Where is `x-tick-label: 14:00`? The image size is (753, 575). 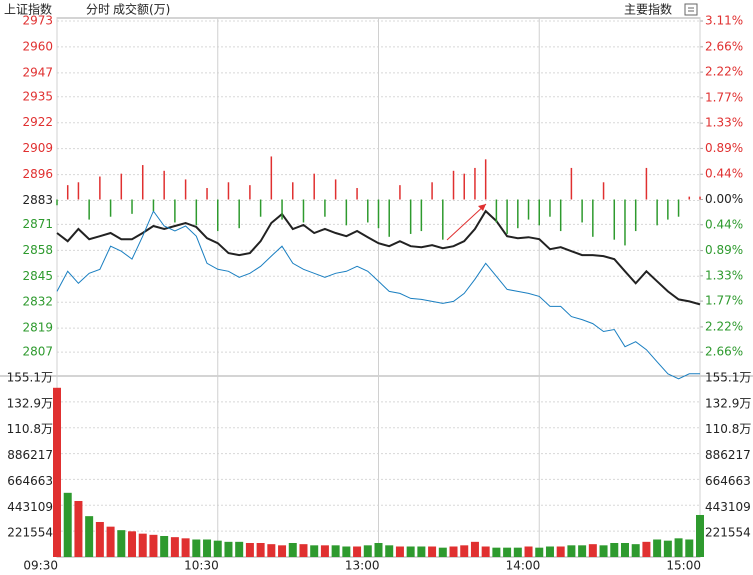
x-tick-label: 14:00 is located at coordinates (523, 566).